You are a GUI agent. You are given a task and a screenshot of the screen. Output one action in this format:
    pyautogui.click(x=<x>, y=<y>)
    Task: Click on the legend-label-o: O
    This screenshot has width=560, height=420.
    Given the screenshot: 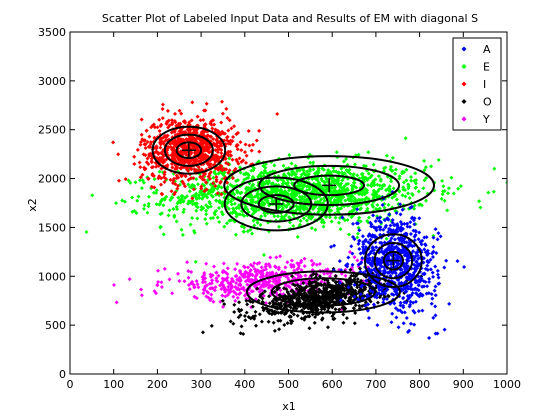 What is the action you would take?
    pyautogui.click(x=487, y=102)
    